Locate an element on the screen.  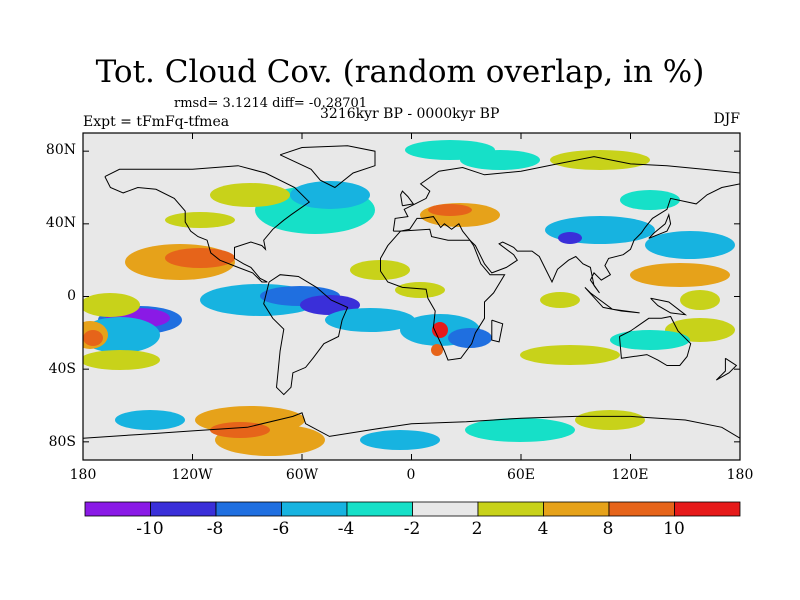
colorbar-label: 8 is located at coordinates (608, 529).